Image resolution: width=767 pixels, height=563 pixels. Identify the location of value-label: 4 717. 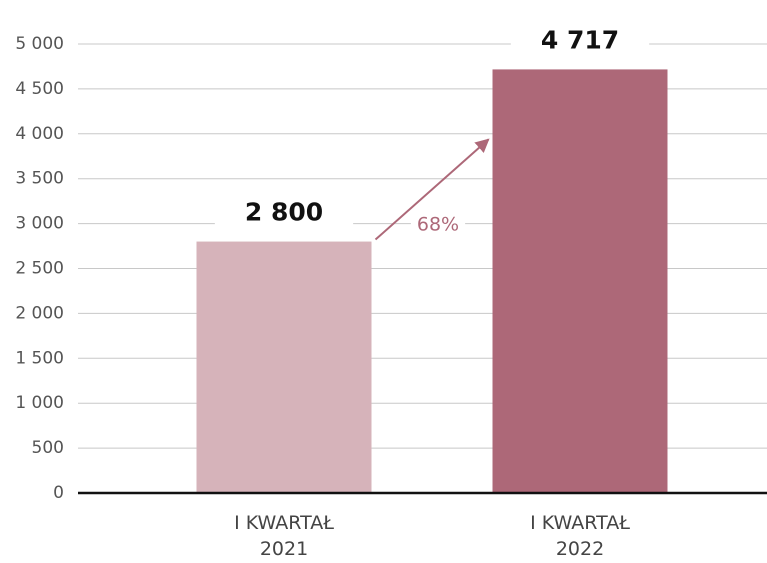
(580, 39).